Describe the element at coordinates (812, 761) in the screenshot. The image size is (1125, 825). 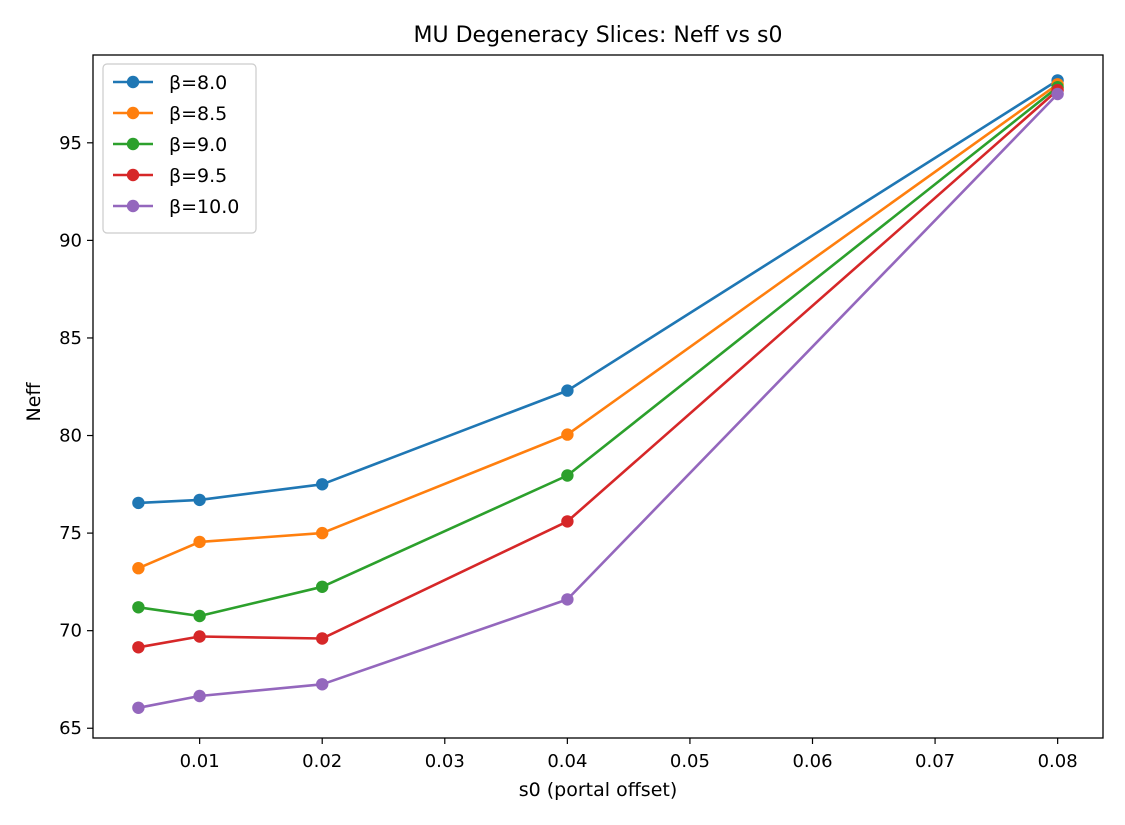
I see `x-tick-label: 0.06` at that location.